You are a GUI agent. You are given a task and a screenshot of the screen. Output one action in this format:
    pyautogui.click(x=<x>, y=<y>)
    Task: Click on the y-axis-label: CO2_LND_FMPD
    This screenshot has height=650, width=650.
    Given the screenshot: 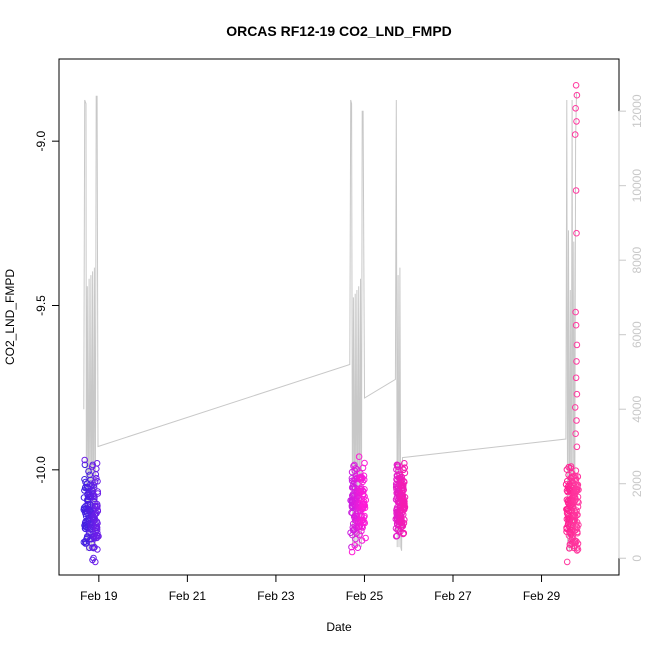 What is the action you would take?
    pyautogui.click(x=10, y=317)
    